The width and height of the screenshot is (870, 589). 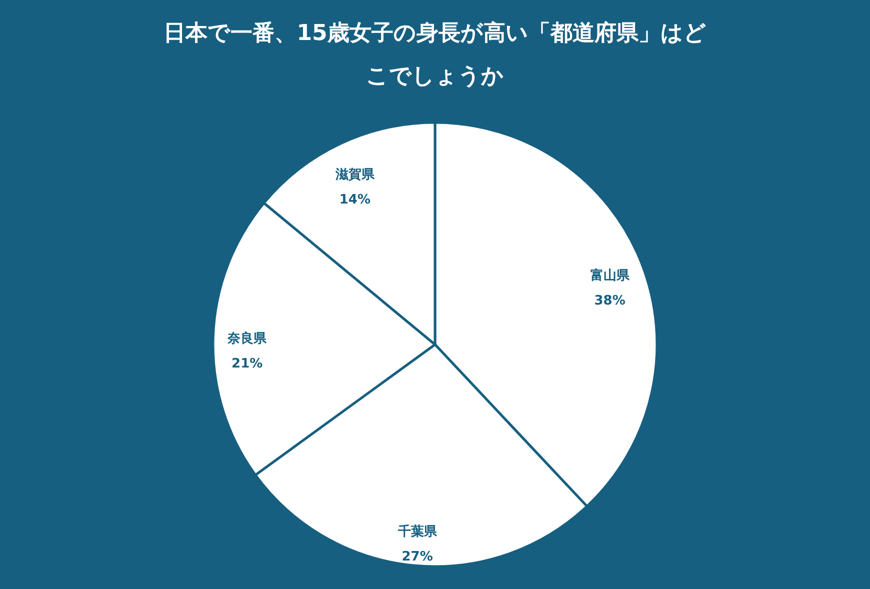 What do you see at coordinates (417, 557) in the screenshot?
I see `data-label: 27%` at bounding box center [417, 557].